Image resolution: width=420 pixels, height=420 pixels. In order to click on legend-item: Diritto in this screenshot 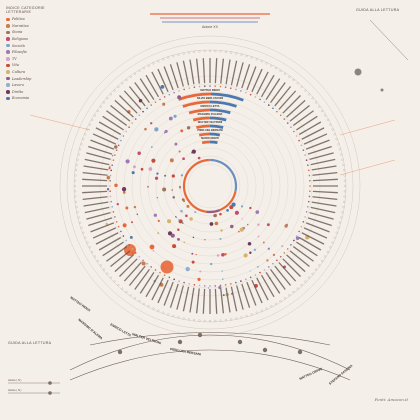, I will do `click(36, 92)`.